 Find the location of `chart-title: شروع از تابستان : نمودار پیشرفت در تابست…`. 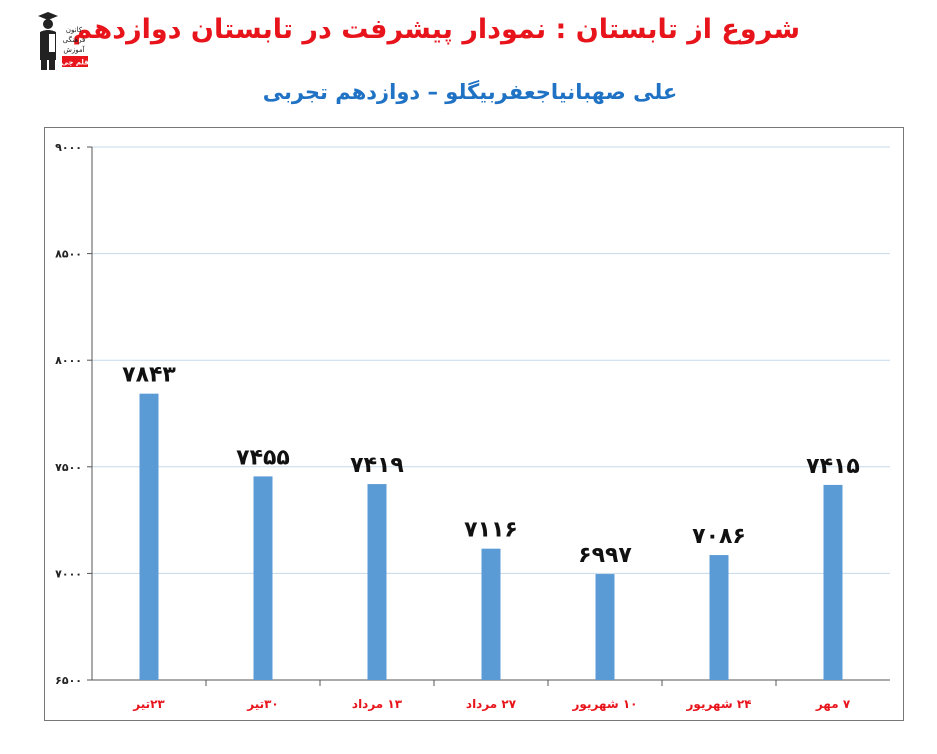

chart-title: شروع از تابستان : نمودار پیشرفت در تابست… is located at coordinates (436, 29).